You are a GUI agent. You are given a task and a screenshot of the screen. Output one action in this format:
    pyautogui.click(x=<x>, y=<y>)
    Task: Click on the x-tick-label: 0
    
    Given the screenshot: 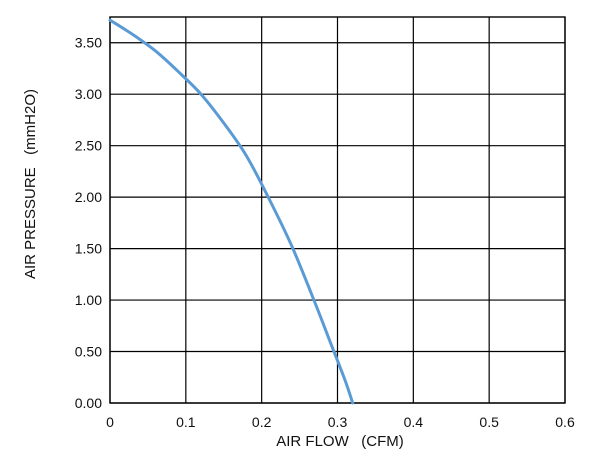 What is the action you would take?
    pyautogui.click(x=110, y=422)
    